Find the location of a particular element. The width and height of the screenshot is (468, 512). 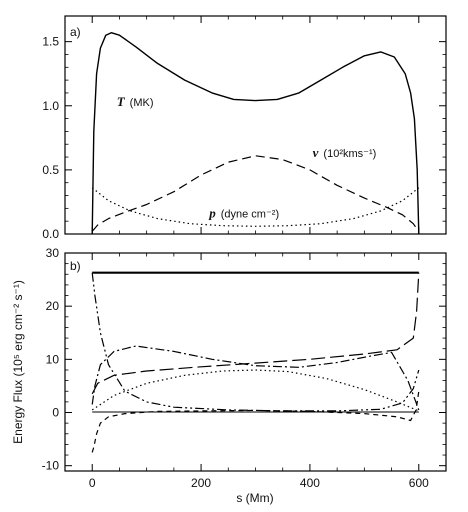

annotation-unit: (MK) is located at coordinates (142, 103).